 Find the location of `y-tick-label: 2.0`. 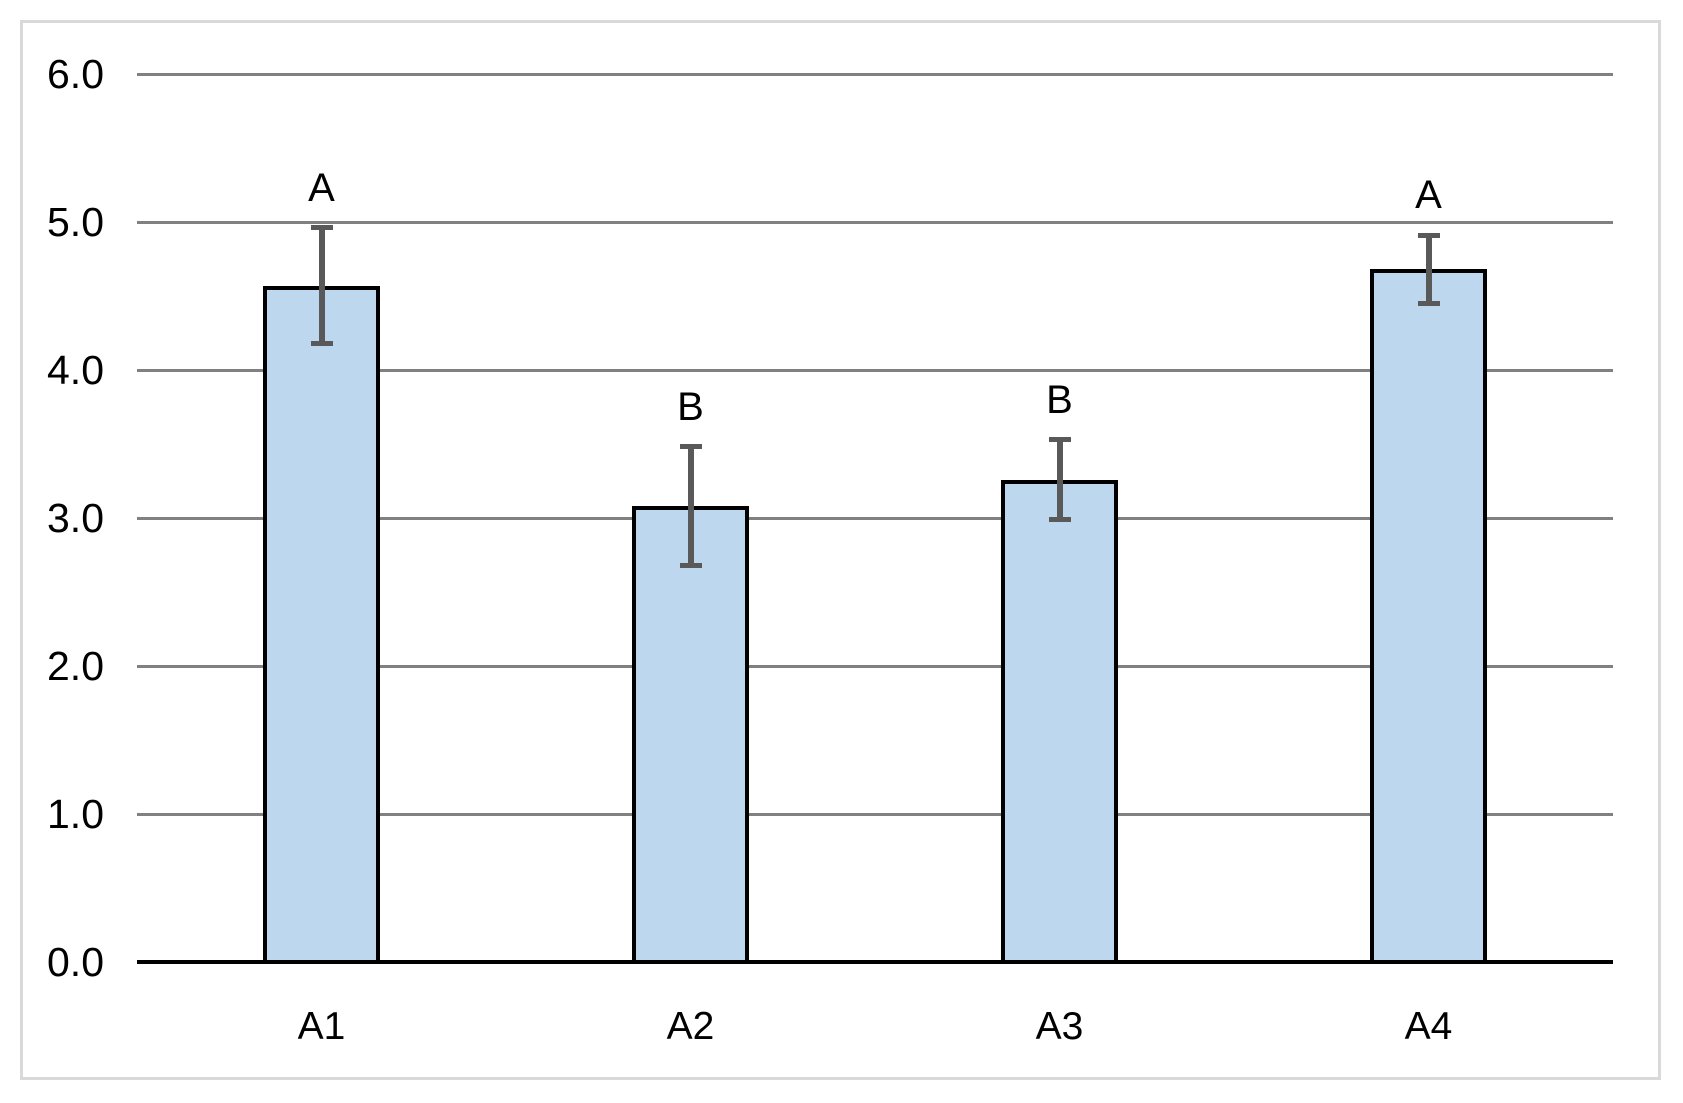

y-tick-label: 2.0 is located at coordinates (75, 666).